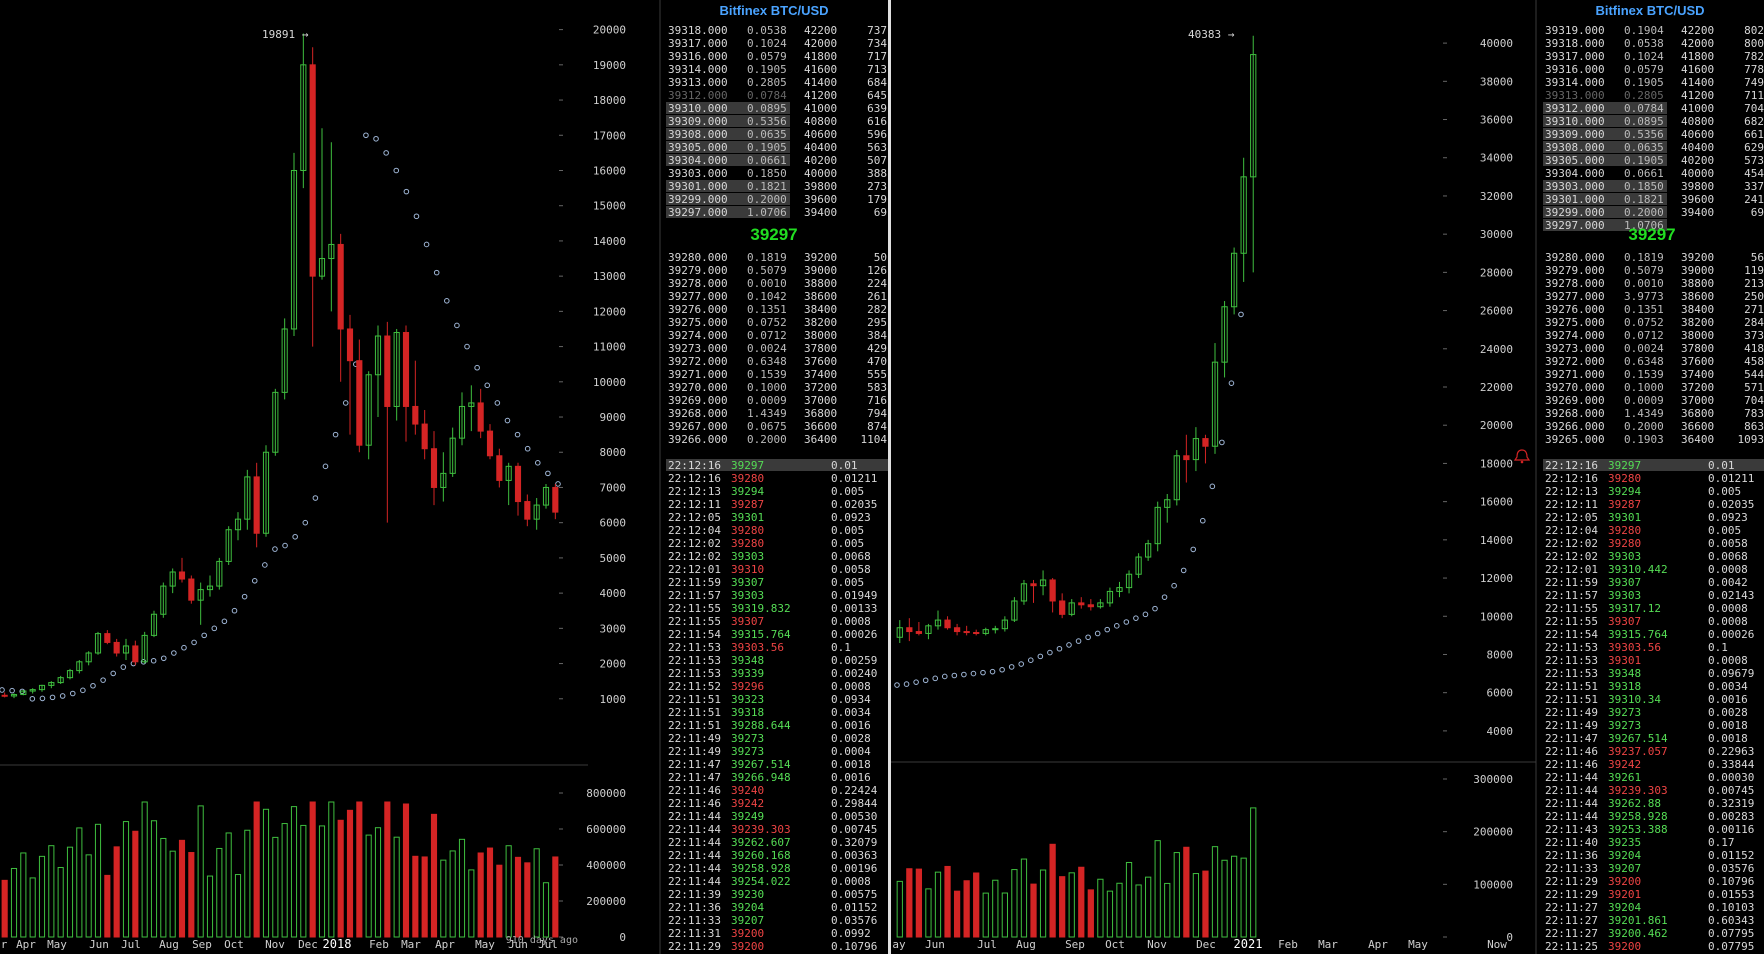  What do you see at coordinates (1644, 361) in the screenshot?
I see `bid-amount: 0.6348` at bounding box center [1644, 361].